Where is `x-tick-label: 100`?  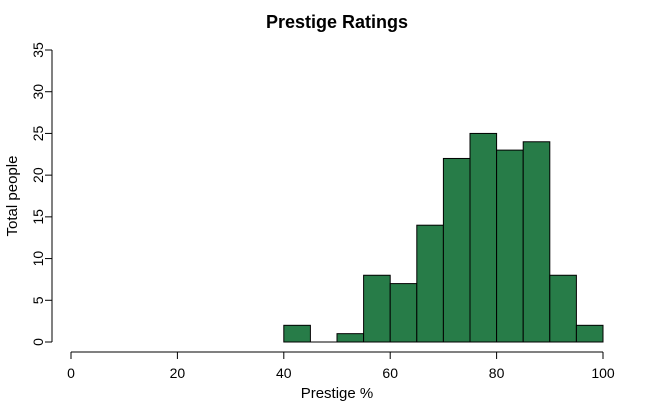
x-tick-label: 100 is located at coordinates (603, 373).